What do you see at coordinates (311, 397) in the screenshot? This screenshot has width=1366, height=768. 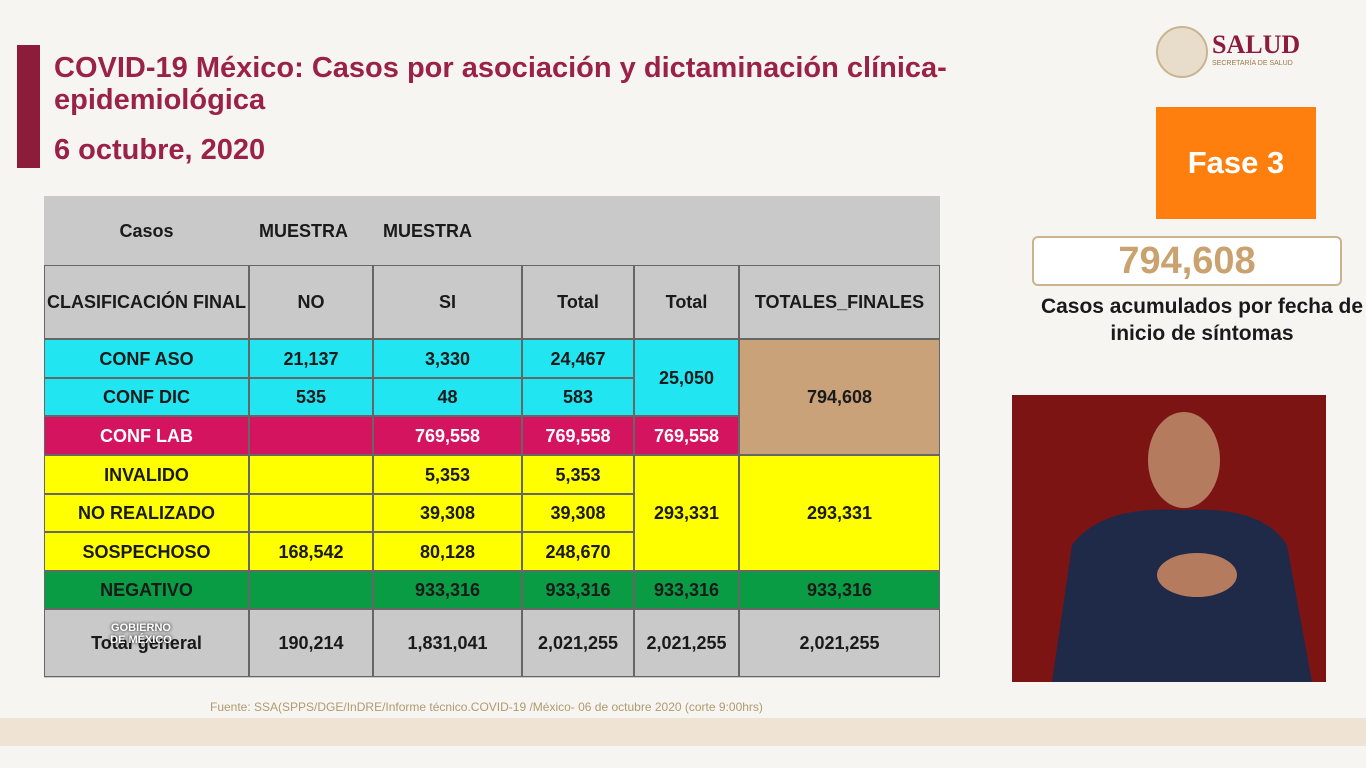 I see `table-cell: 535` at bounding box center [311, 397].